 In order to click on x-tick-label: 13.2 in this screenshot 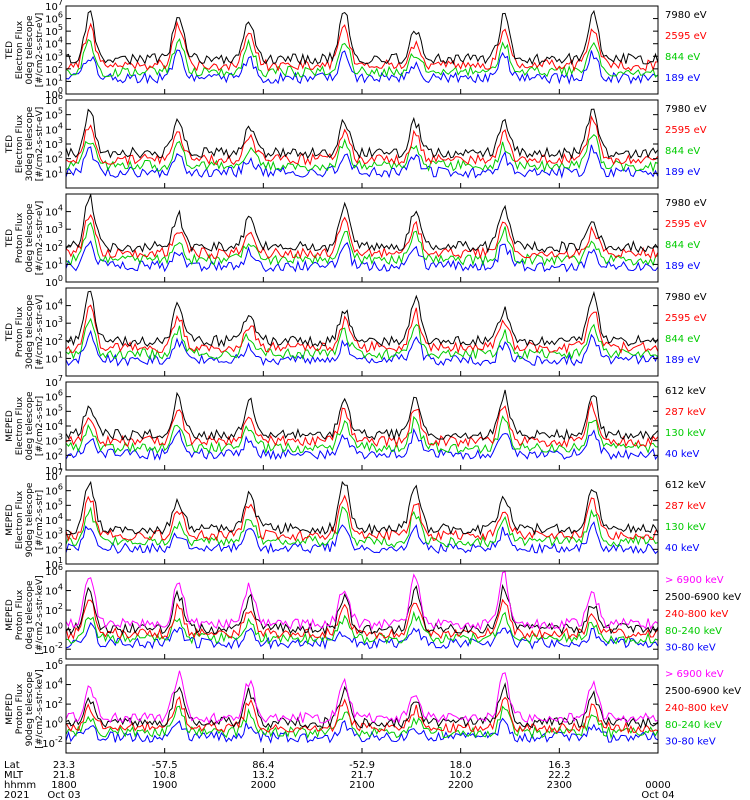, I will do `click(263, 775)`.